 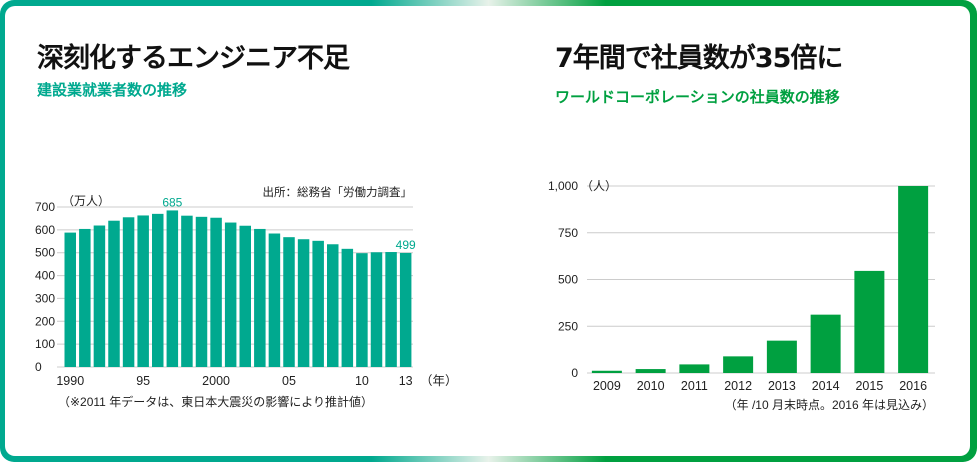 I want to click on data-label: 499, so click(x=406, y=245).